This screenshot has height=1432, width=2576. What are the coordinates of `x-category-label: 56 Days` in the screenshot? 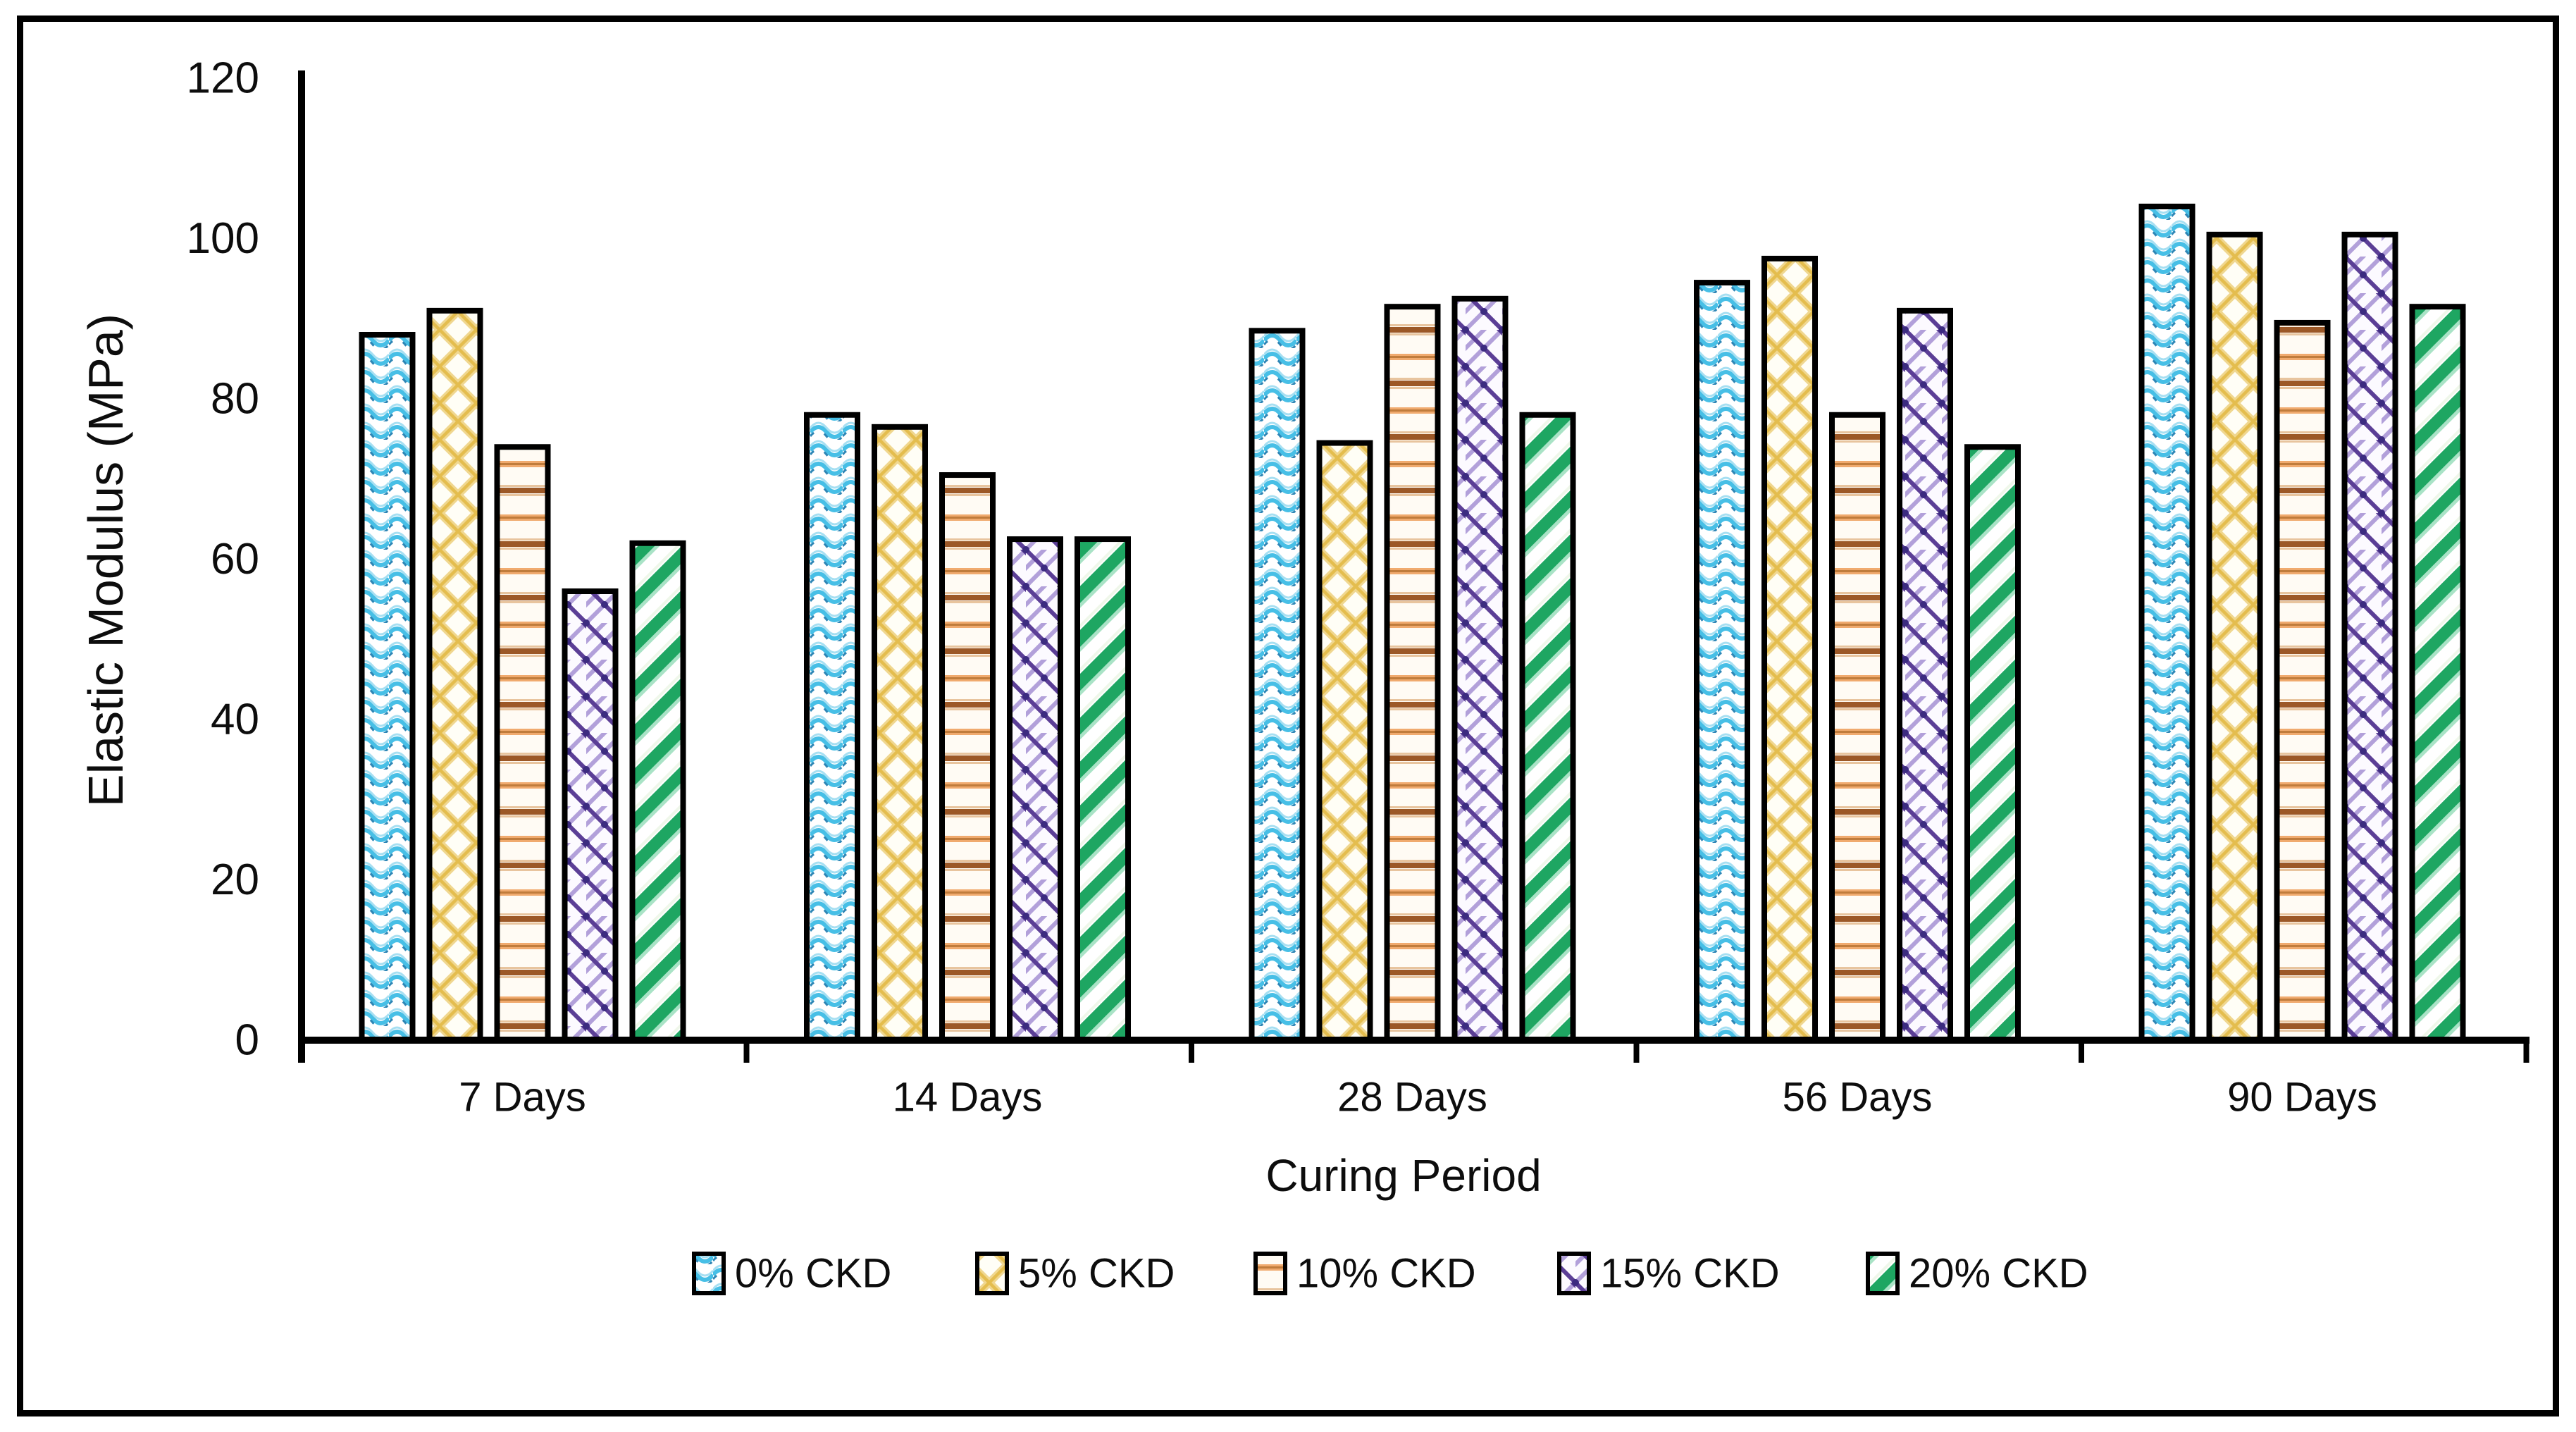 It's located at (1858, 1098).